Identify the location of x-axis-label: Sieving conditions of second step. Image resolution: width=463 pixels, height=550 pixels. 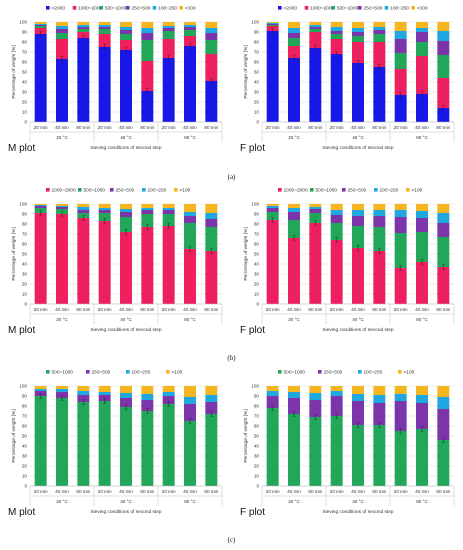
(126, 148).